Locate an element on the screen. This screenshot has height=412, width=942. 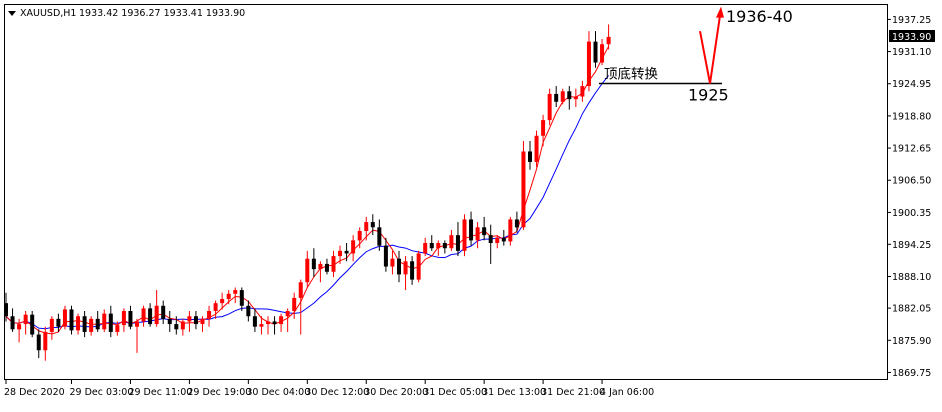
y-tick-label: 1937.25 is located at coordinates (911, 20).